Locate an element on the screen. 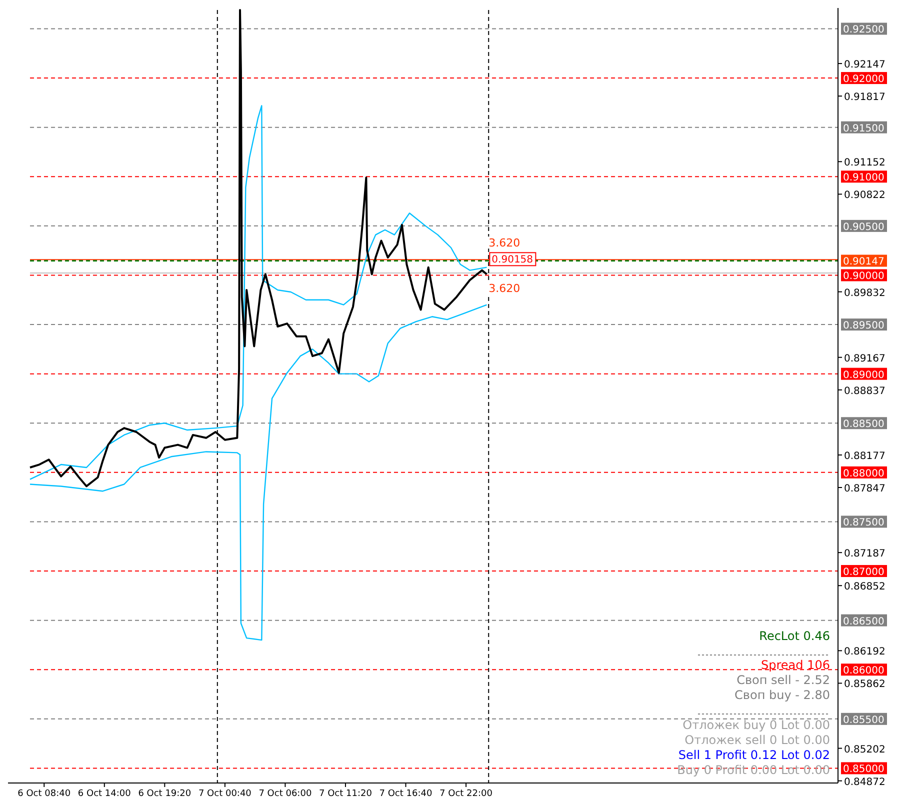 This screenshot has width=902, height=804. x-tick-label: 7 Oct 00:40 is located at coordinates (225, 794).